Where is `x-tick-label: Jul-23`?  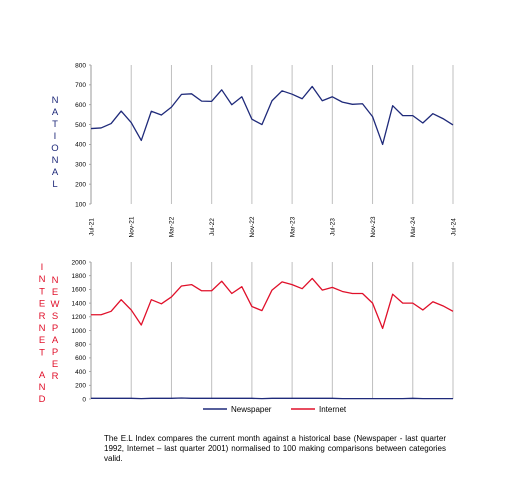
x-tick-label: Jul-23 is located at coordinates (333, 227).